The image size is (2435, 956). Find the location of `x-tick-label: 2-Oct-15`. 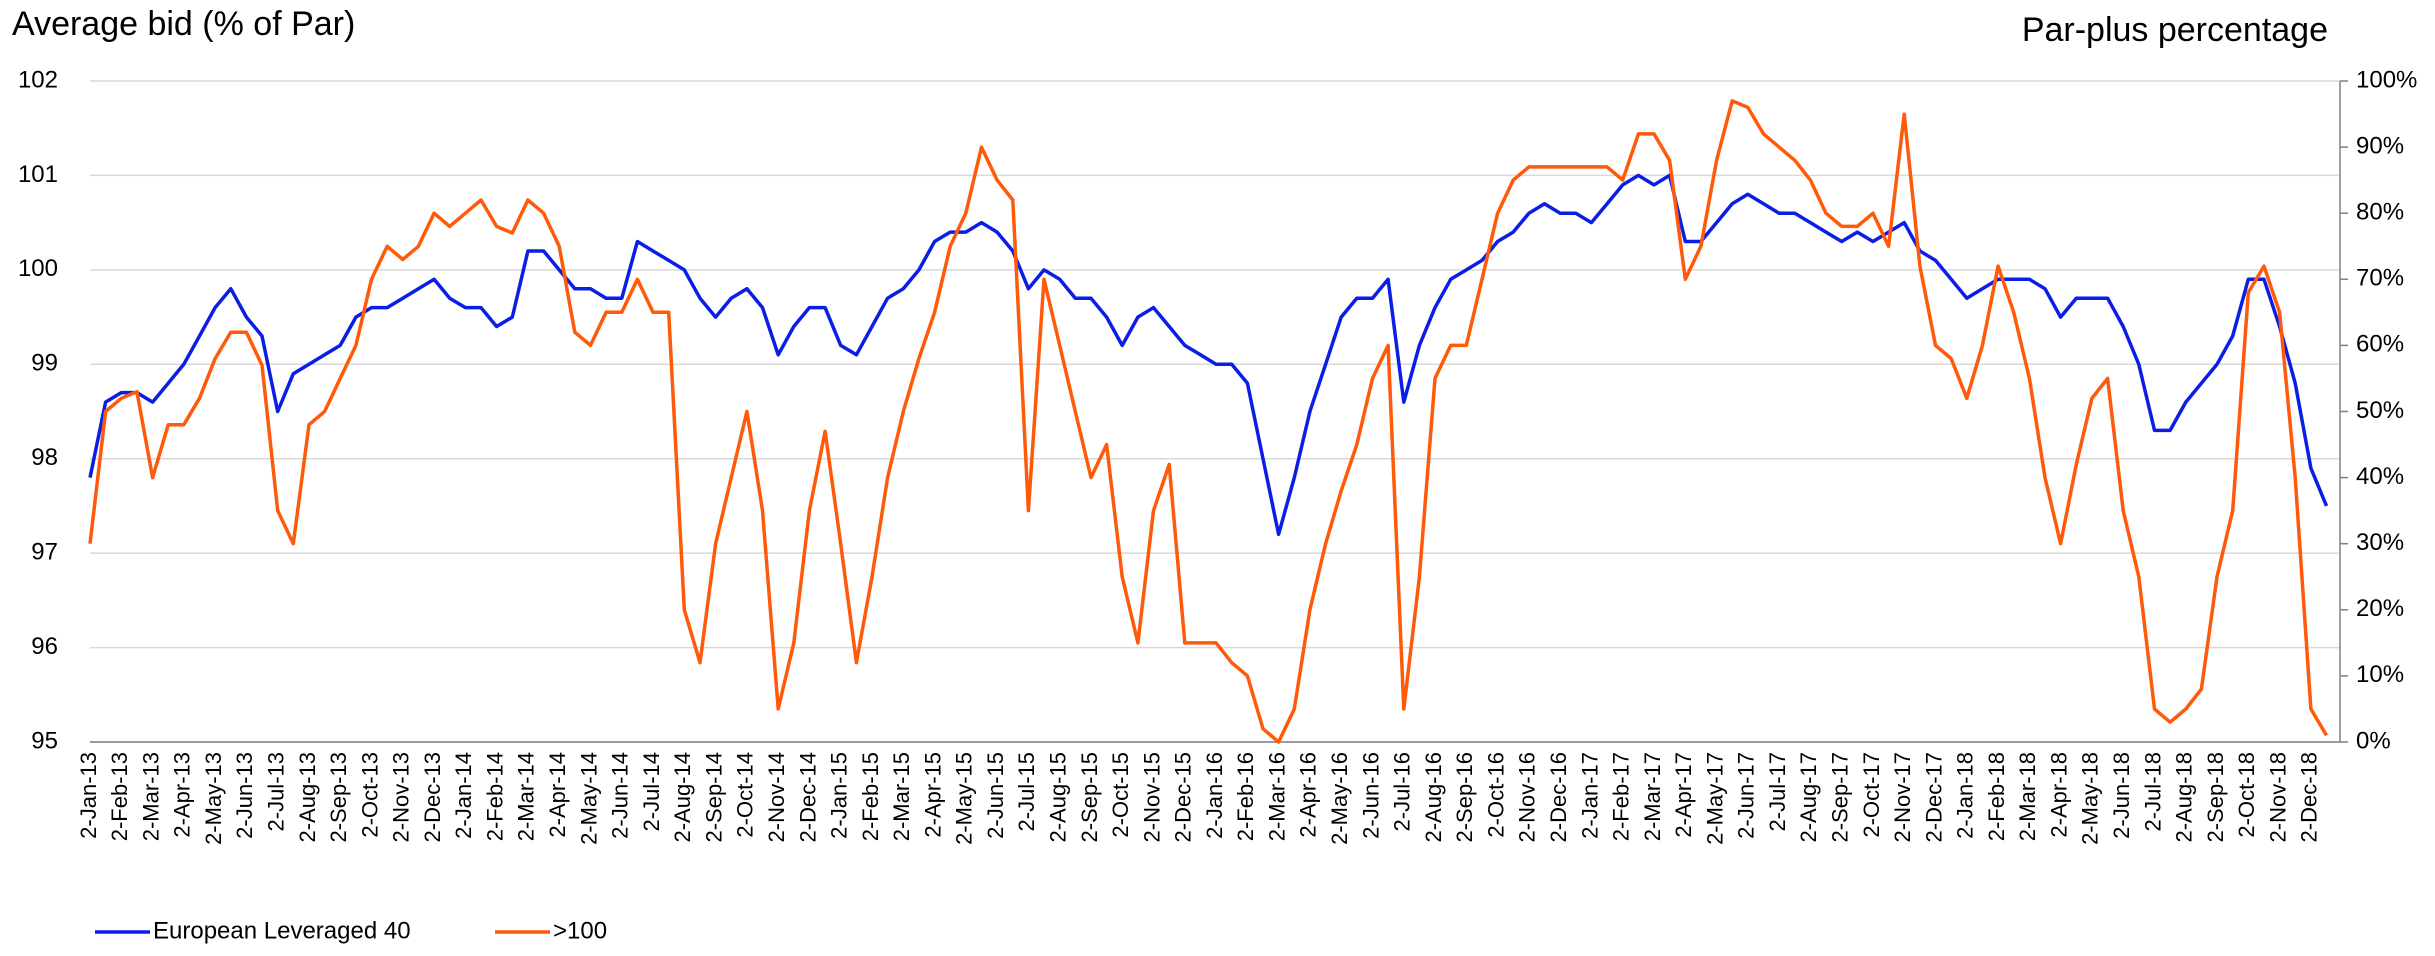

x-tick-label: 2-Oct-15 is located at coordinates (1120, 795).